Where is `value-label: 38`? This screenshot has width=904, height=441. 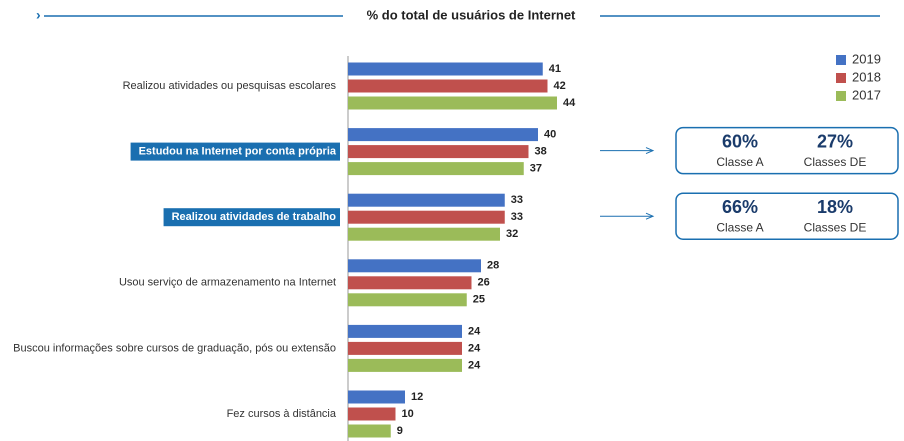 value-label: 38 is located at coordinates (541, 152).